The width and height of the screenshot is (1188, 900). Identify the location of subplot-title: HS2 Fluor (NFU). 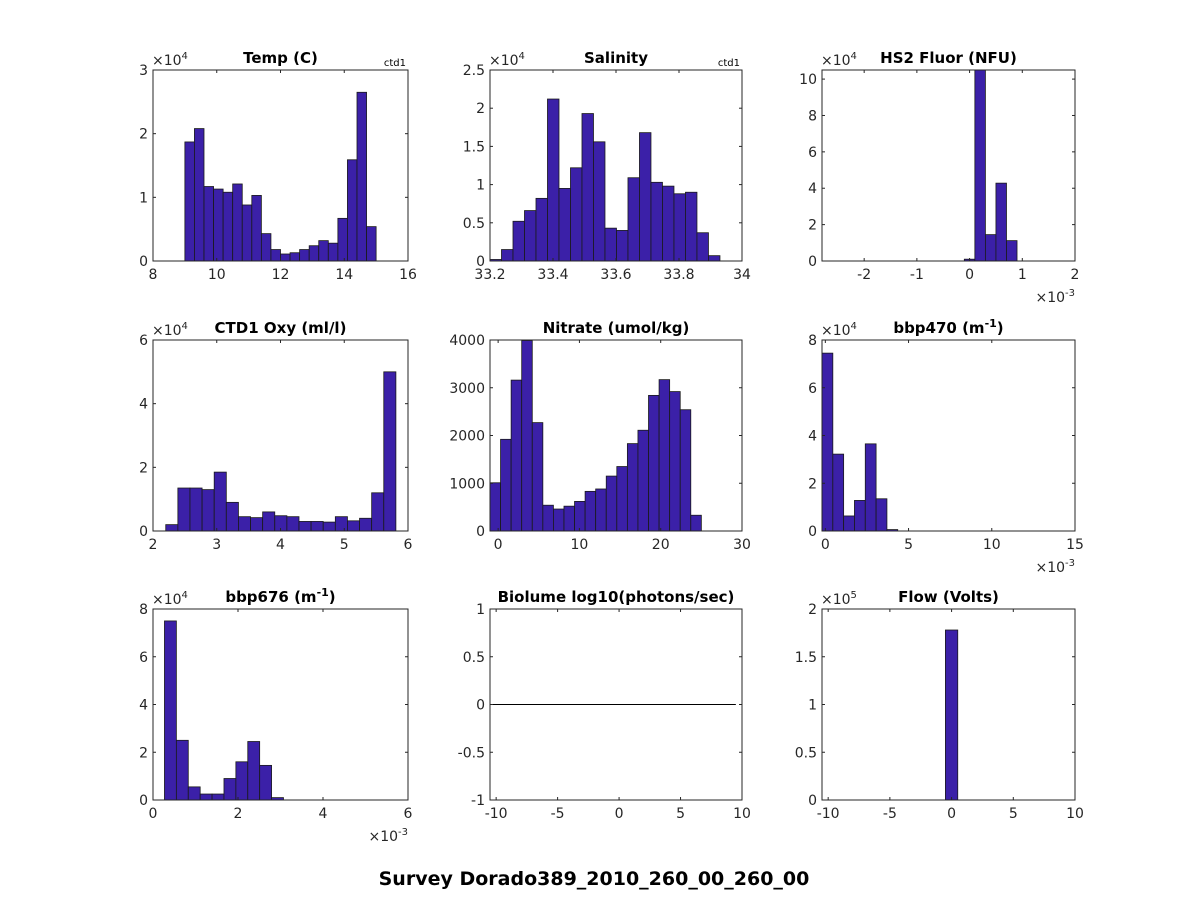
(948, 58).